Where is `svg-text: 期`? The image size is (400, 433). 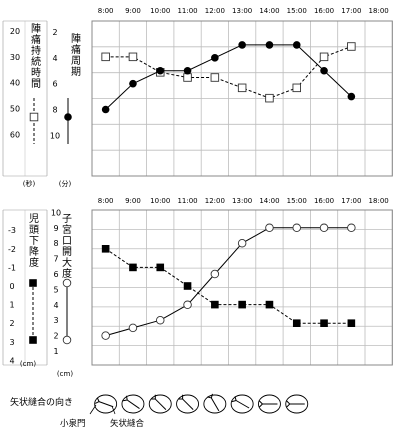 svg-text: 期 is located at coordinates (76, 72).